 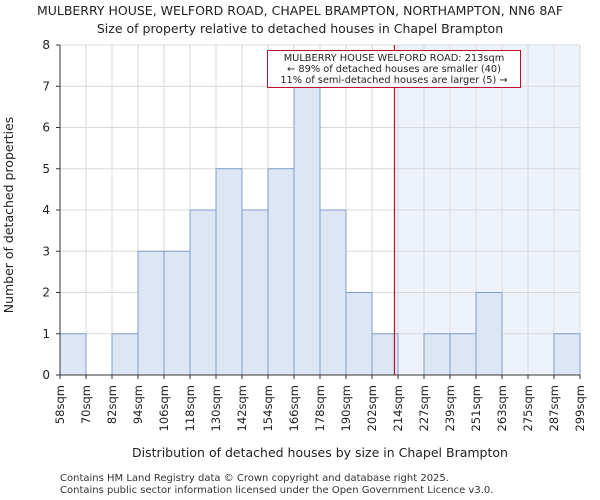 I want to click on y-tick-label: 3, so click(x=46, y=251).